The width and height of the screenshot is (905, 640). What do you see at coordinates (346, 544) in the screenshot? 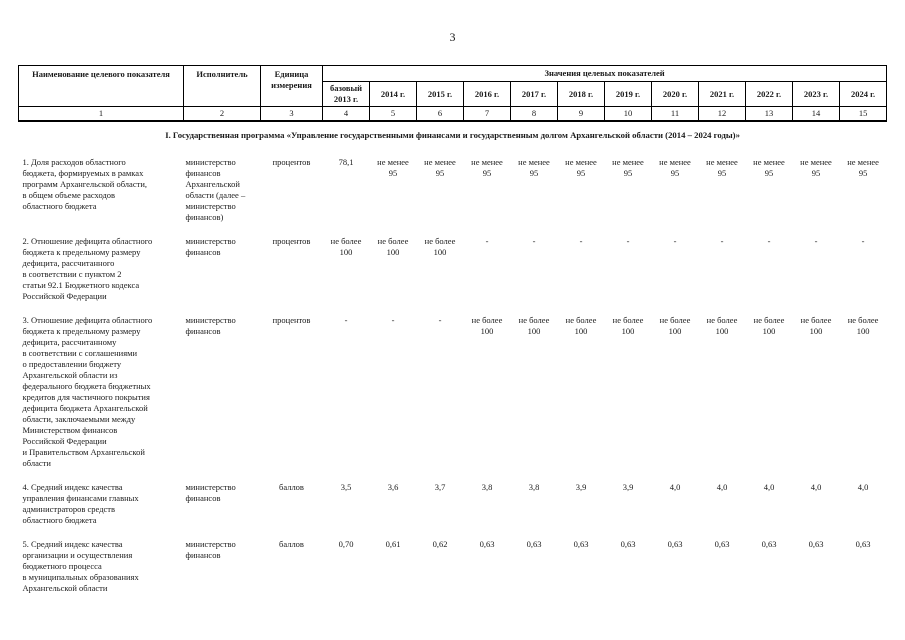
I see `indicator-value: 0,70` at bounding box center [346, 544].